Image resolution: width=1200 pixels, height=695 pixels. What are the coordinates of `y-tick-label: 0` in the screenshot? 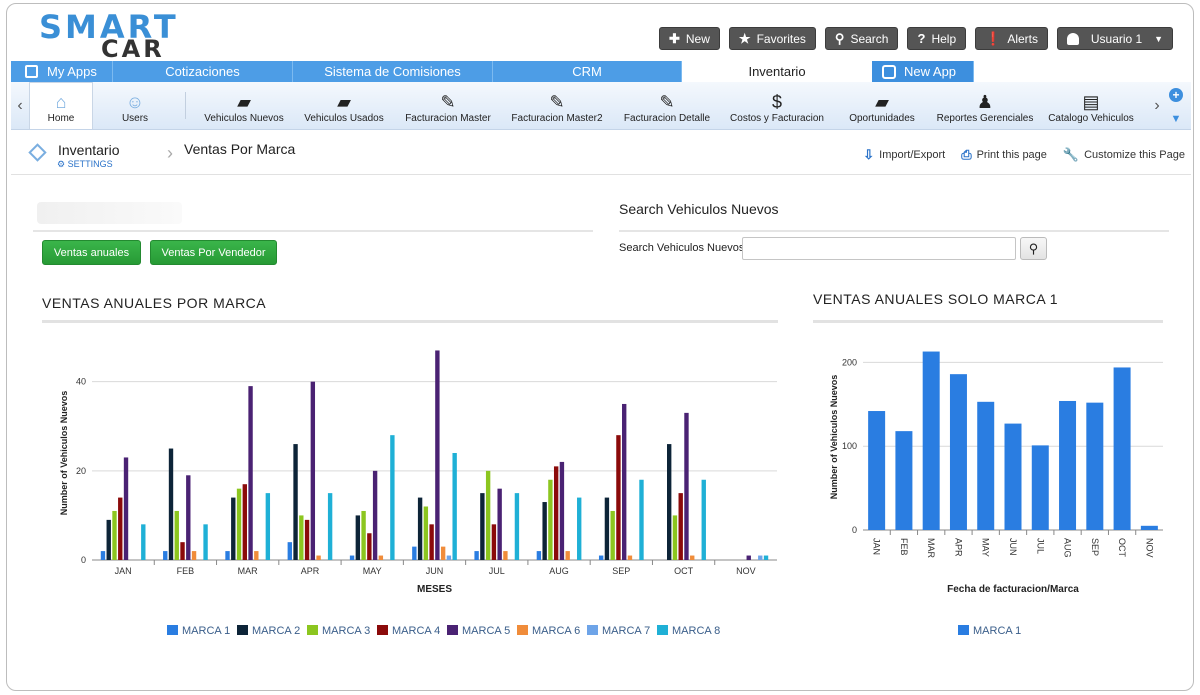 It's located at (854, 530).